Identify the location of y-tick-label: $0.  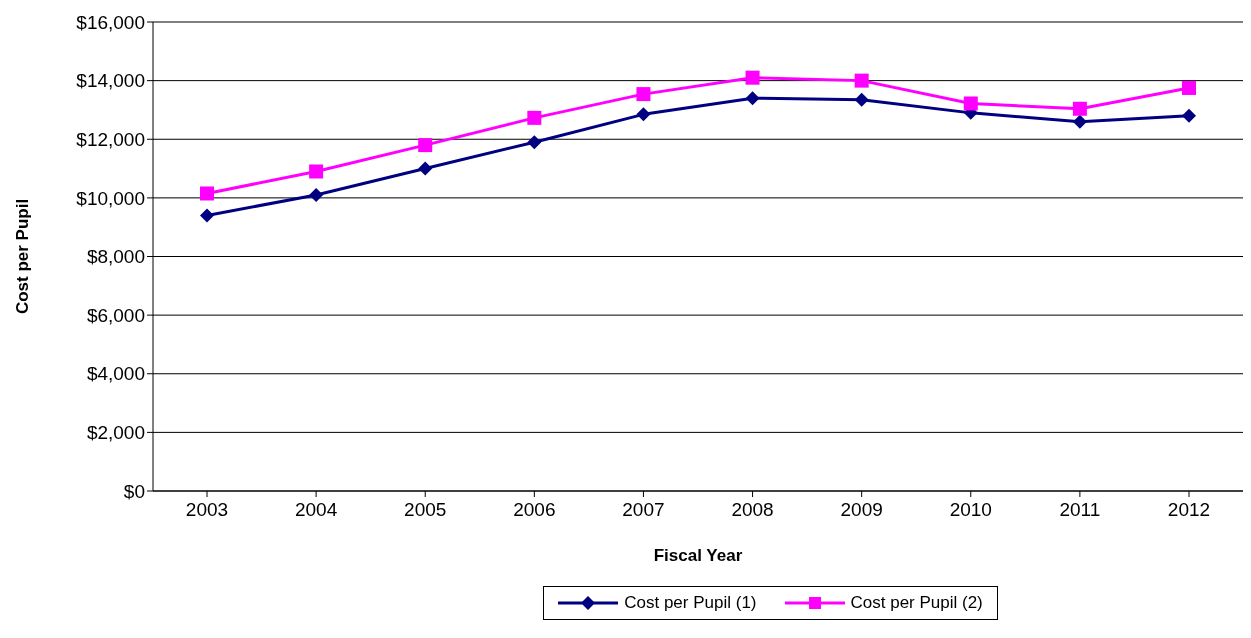
(134, 491).